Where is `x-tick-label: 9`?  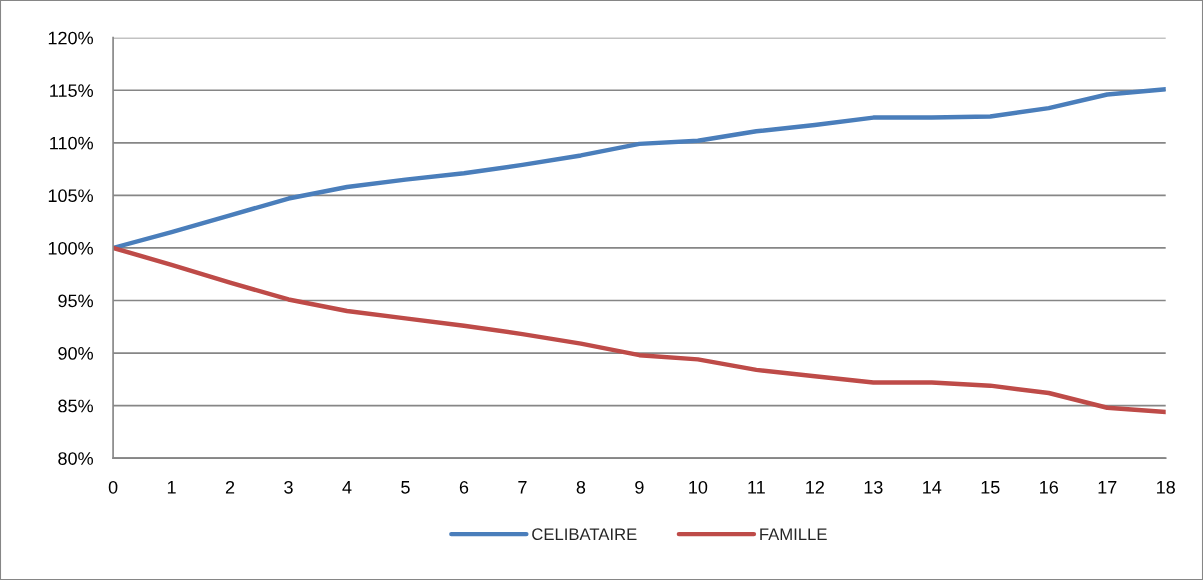
x-tick-label: 9 is located at coordinates (639, 487).